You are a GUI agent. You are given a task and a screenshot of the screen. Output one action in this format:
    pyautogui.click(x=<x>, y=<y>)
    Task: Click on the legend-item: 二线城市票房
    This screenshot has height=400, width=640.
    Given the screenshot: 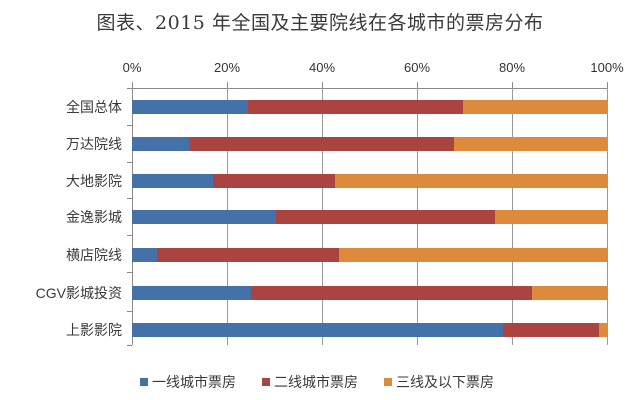 What is the action you would take?
    pyautogui.click(x=310, y=382)
    